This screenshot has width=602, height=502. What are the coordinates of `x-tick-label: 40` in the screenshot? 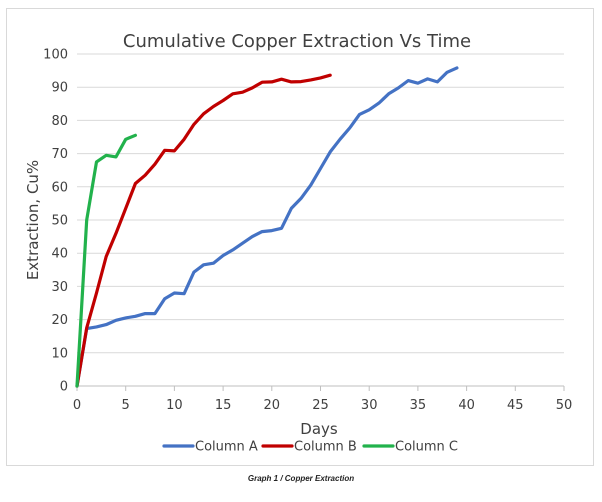 It's located at (466, 405).